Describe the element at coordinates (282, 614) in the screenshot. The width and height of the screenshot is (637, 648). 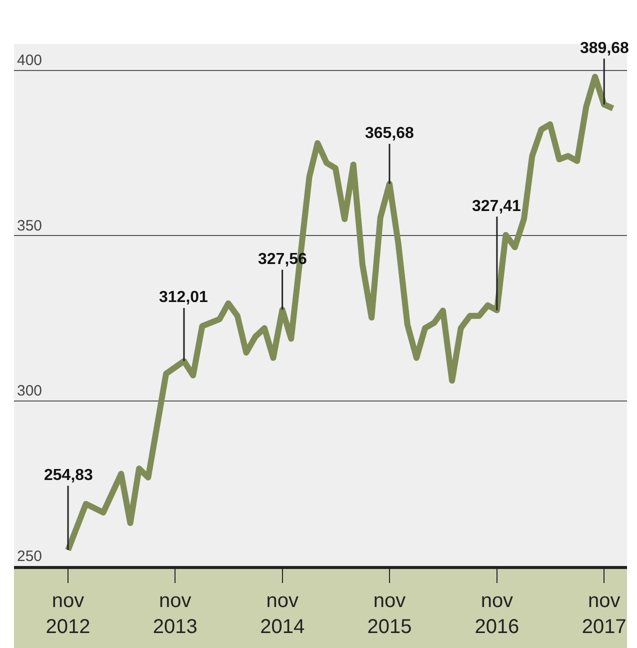
I see `x-tick-label: nov 2014` at that location.